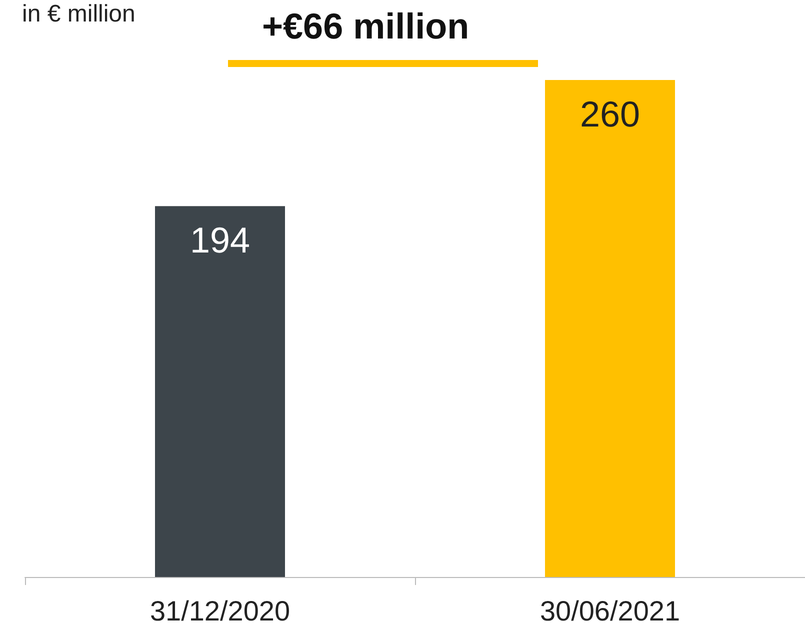  What do you see at coordinates (366, 26) in the screenshot?
I see `text: +€66 million` at bounding box center [366, 26].